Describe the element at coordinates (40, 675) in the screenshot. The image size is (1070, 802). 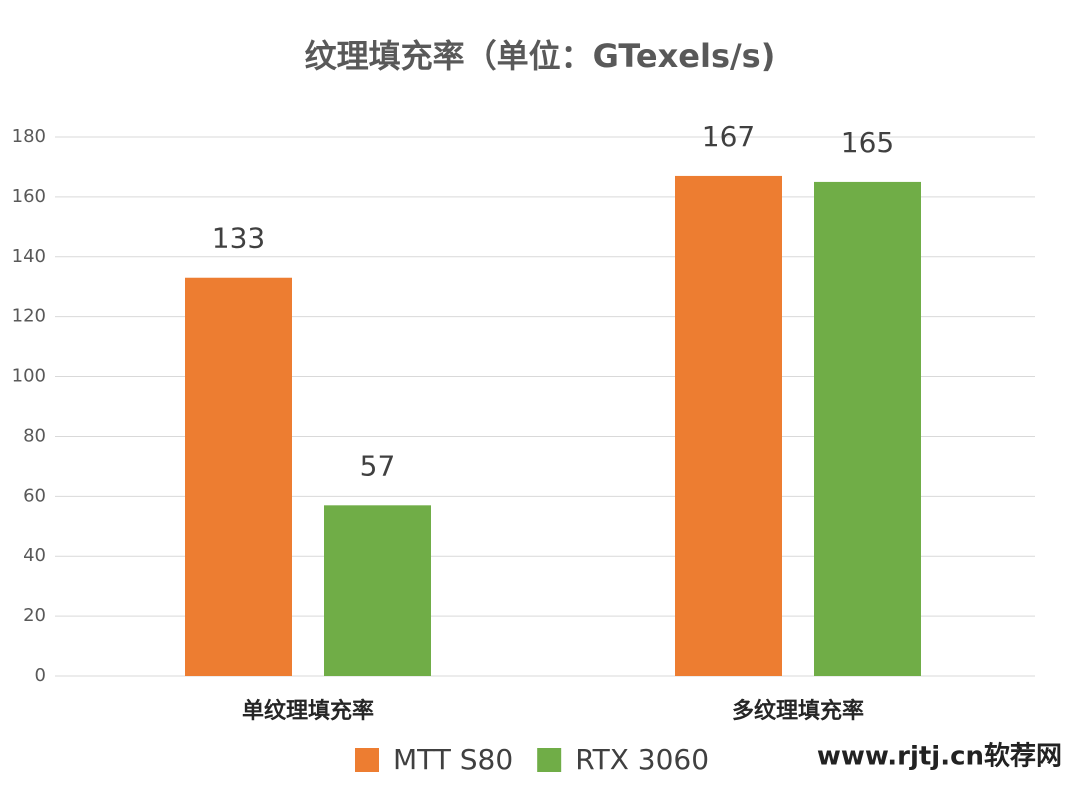
I see `y-tick-label: 0` at that location.